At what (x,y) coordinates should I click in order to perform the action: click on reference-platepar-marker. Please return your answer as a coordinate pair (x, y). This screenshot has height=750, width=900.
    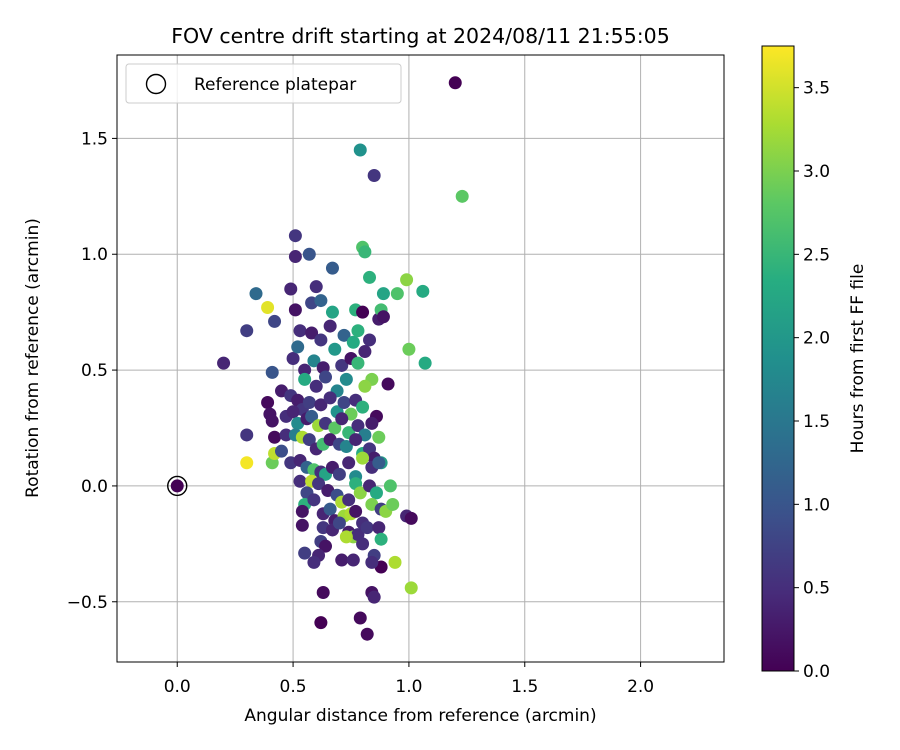
    Looking at the image, I should click on (177, 486).